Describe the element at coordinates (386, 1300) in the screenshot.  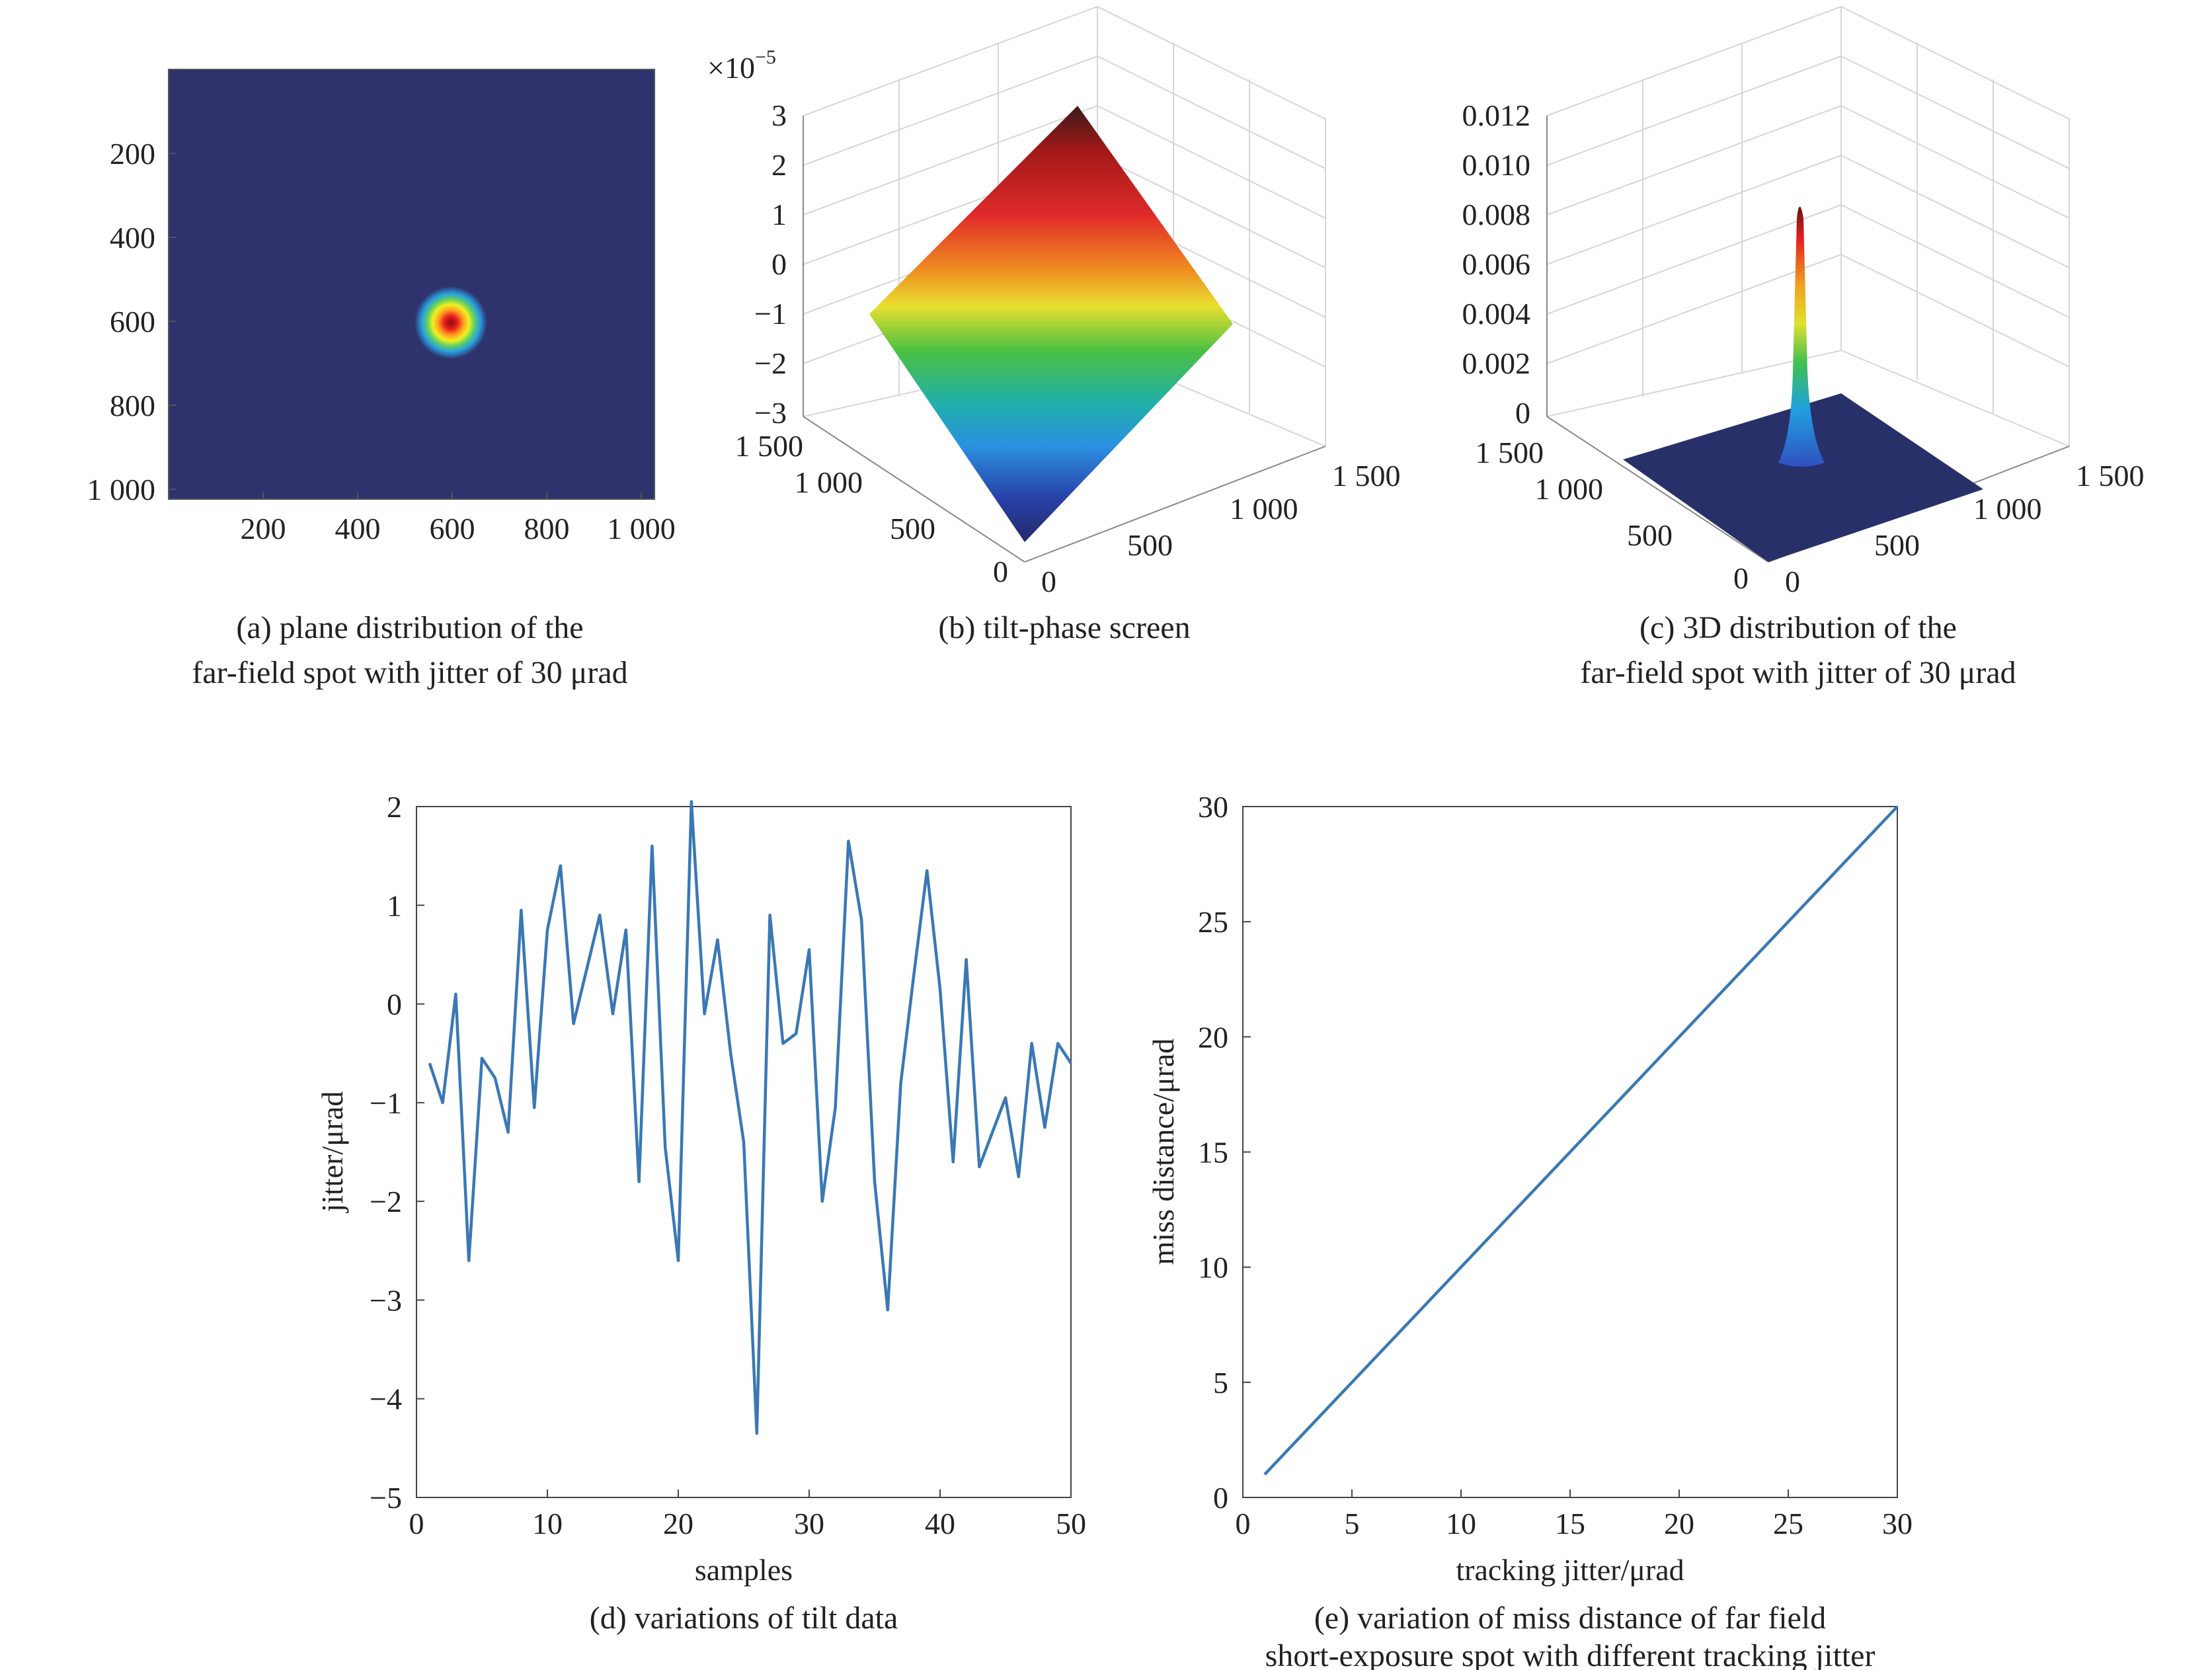
I see `panel-d-y-tick-label: −3` at that location.